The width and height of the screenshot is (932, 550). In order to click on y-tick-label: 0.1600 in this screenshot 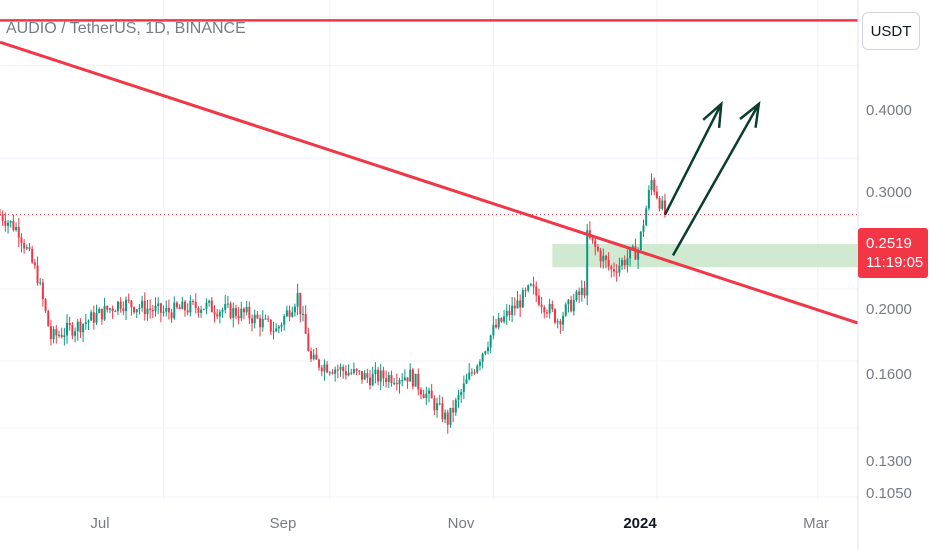, I will do `click(889, 374)`.